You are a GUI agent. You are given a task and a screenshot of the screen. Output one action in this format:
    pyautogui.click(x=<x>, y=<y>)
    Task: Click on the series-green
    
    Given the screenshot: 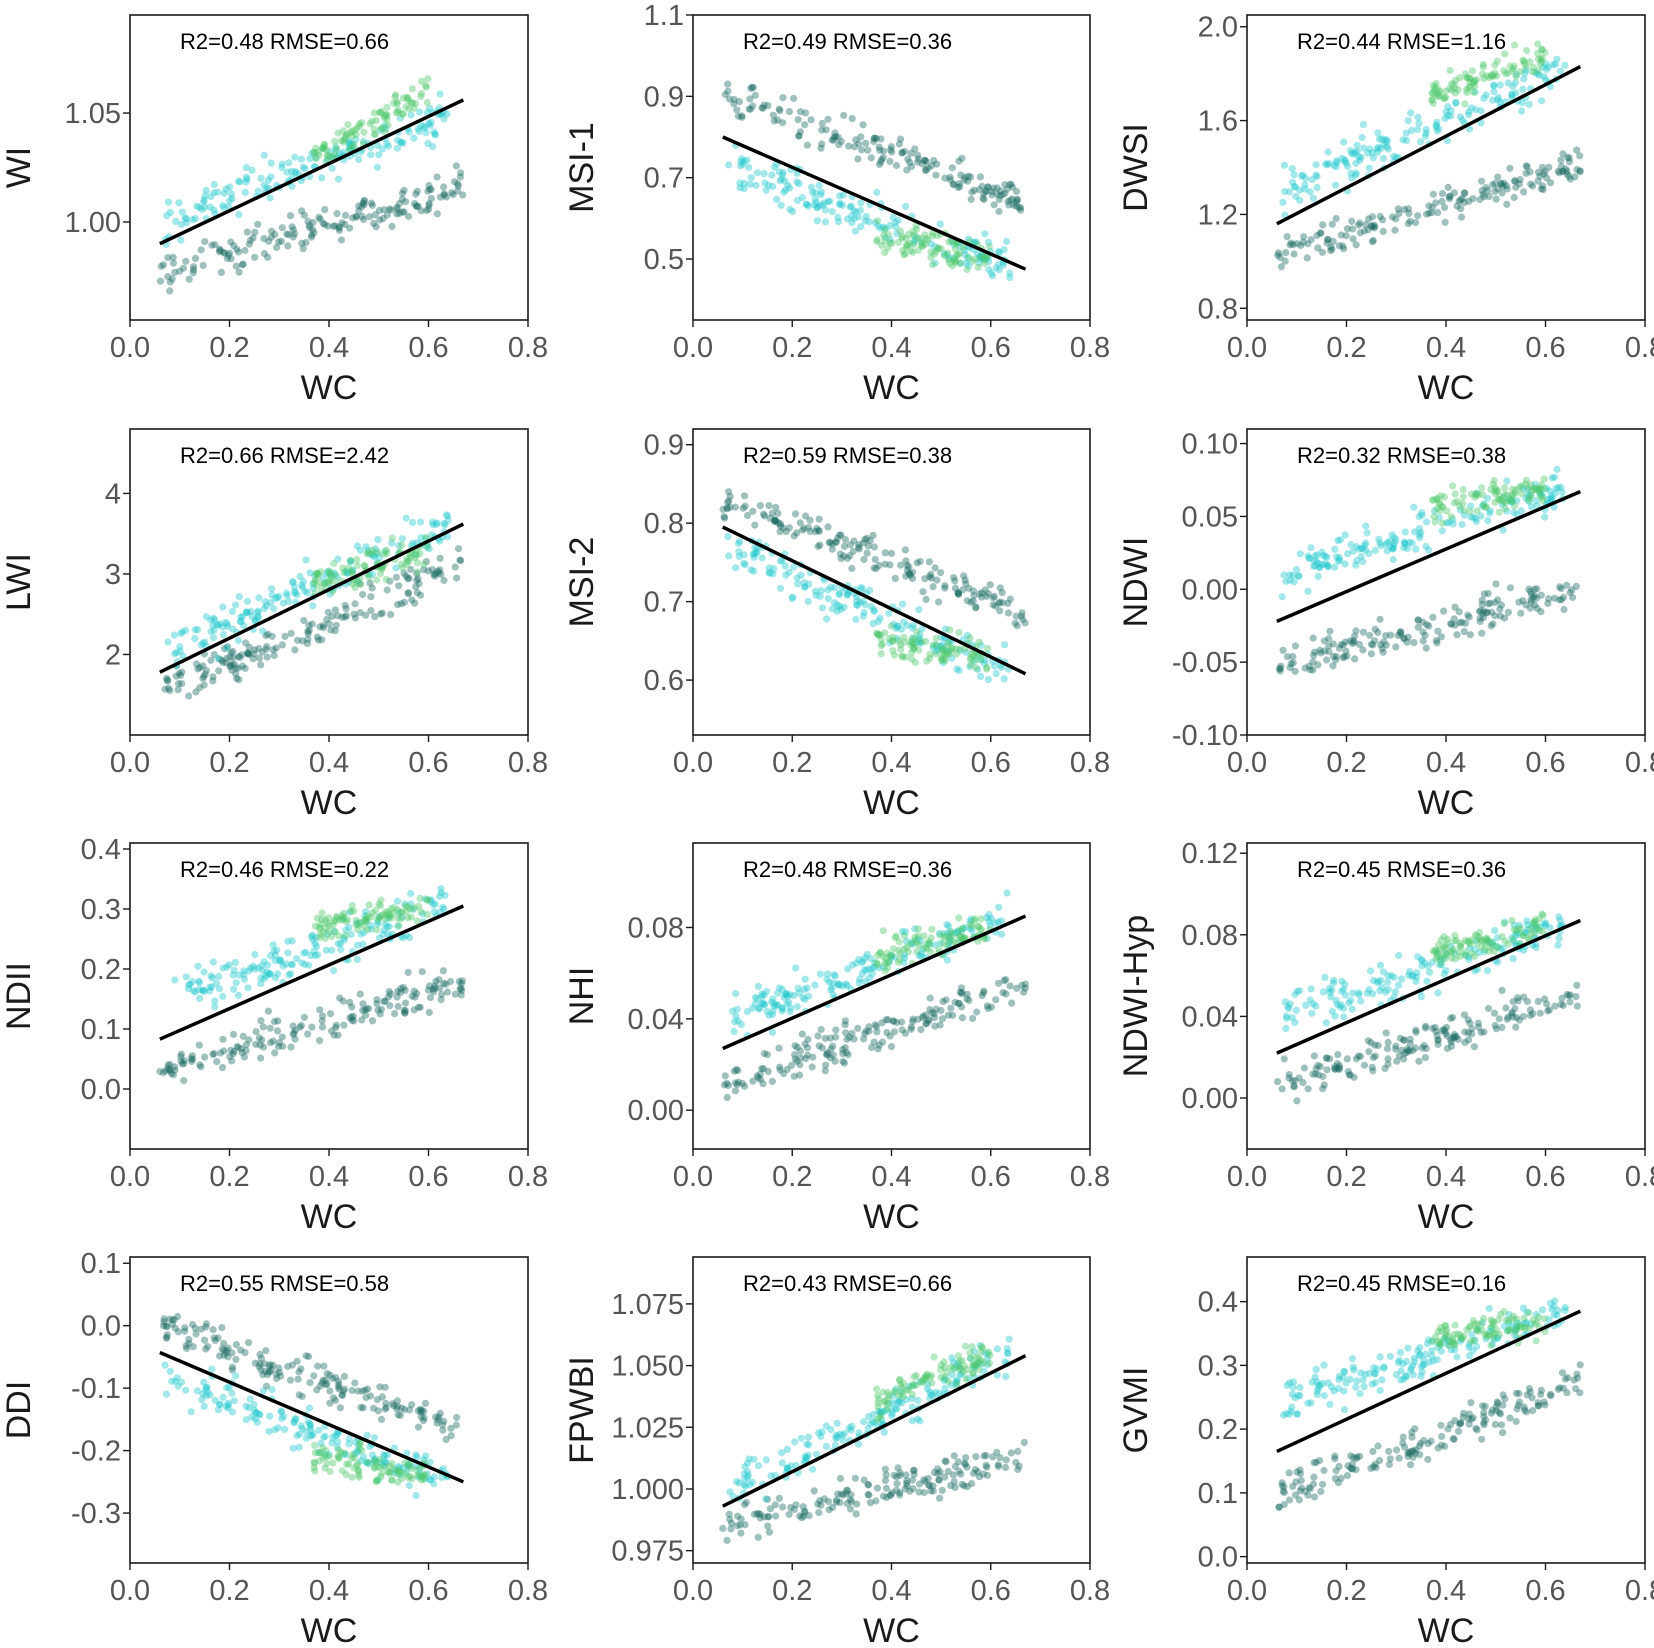 What is the action you would take?
    pyautogui.click(x=932, y=647)
    